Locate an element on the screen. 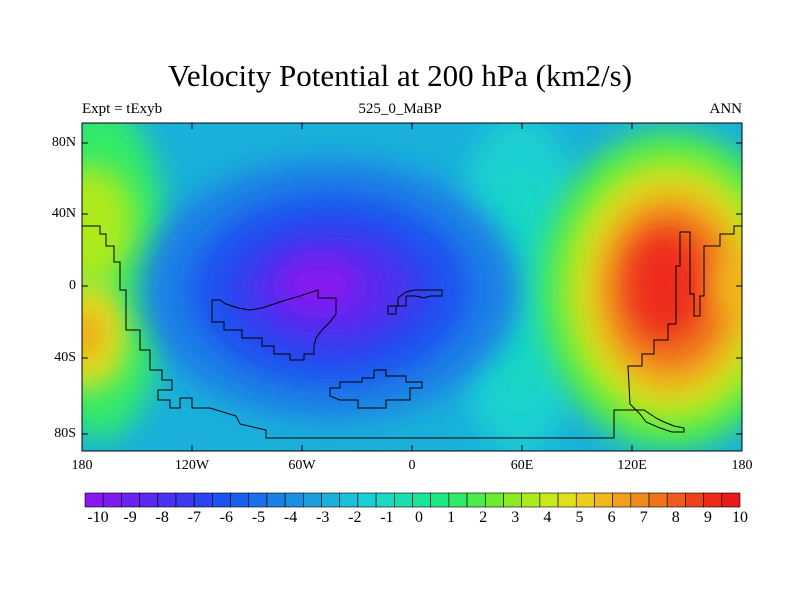 The width and height of the screenshot is (800, 600). season-label: ANN is located at coordinates (726, 109).